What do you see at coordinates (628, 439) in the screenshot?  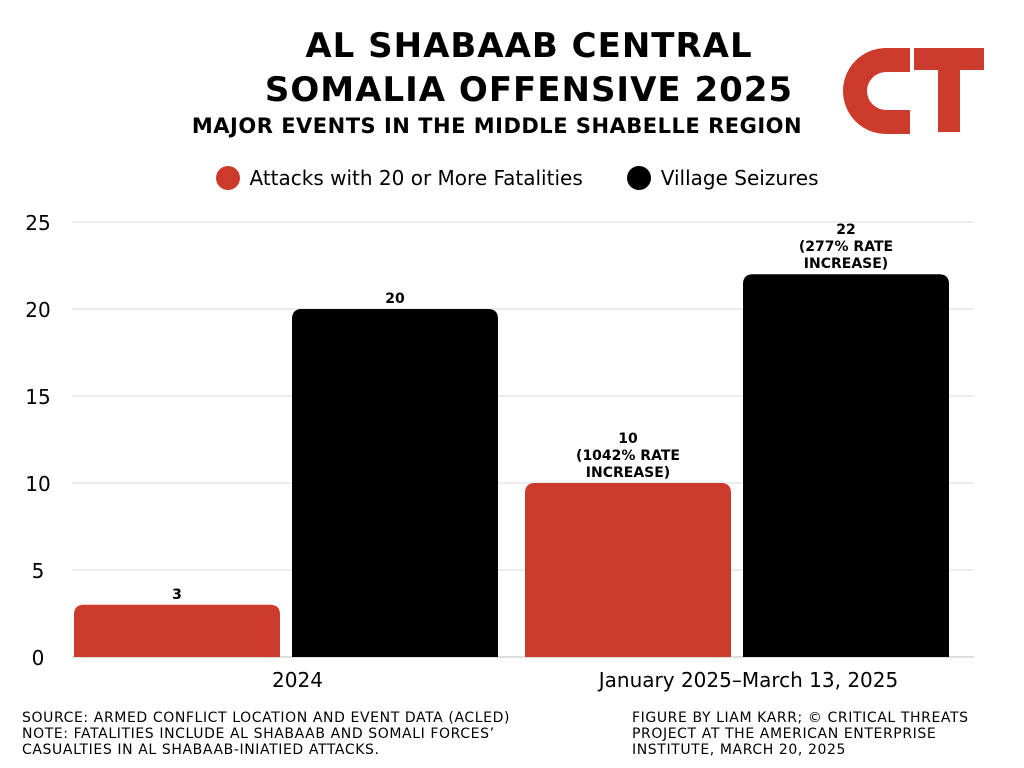 I see `data-label: 10` at bounding box center [628, 439].